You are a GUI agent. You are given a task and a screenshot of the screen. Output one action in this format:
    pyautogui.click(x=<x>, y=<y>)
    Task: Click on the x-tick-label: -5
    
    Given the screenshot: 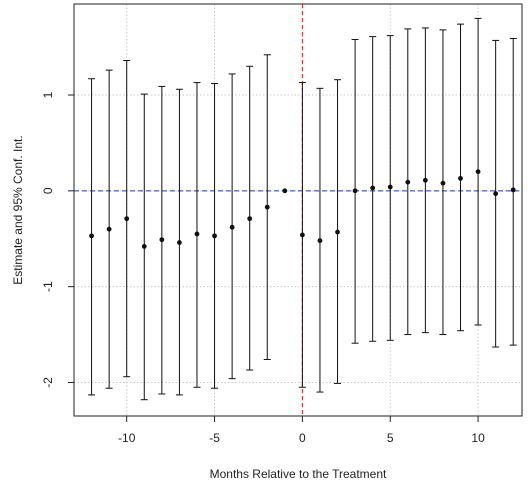 What is the action you would take?
    pyautogui.click(x=214, y=438)
    